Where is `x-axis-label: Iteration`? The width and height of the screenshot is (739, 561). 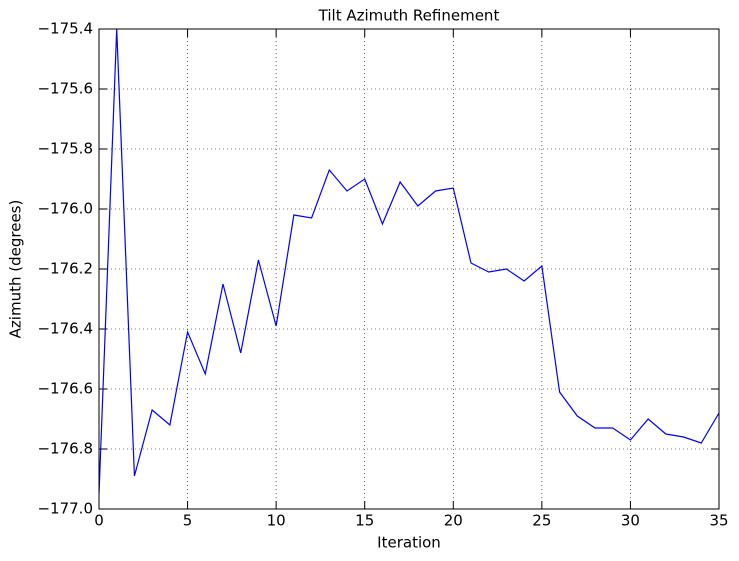 x-axis-label: Iteration is located at coordinates (409, 543).